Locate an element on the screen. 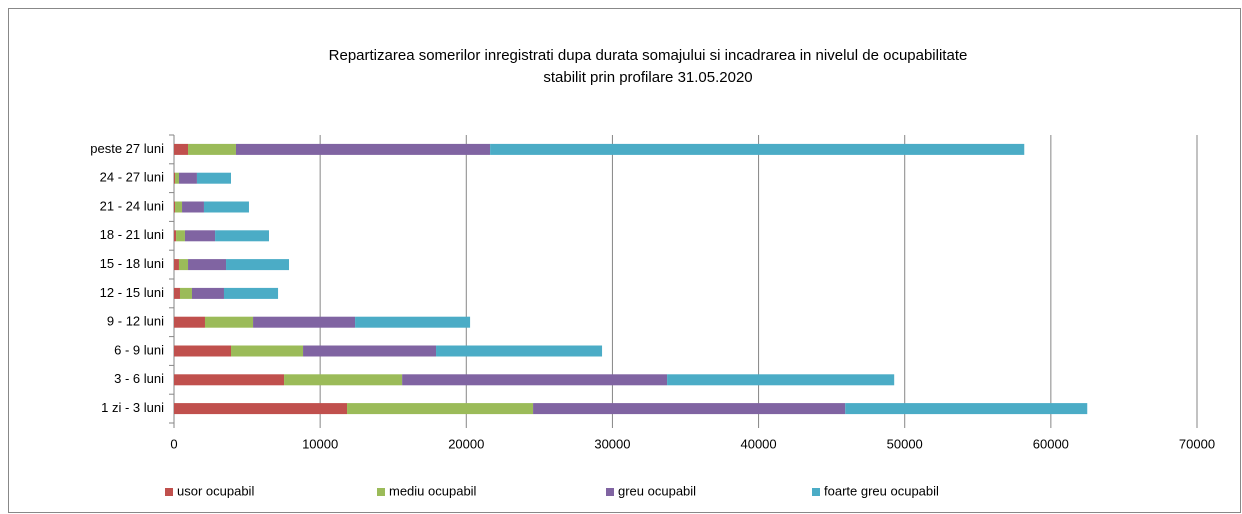 This screenshot has width=1242, height=514. x-tick-label: 40000 is located at coordinates (758, 443).